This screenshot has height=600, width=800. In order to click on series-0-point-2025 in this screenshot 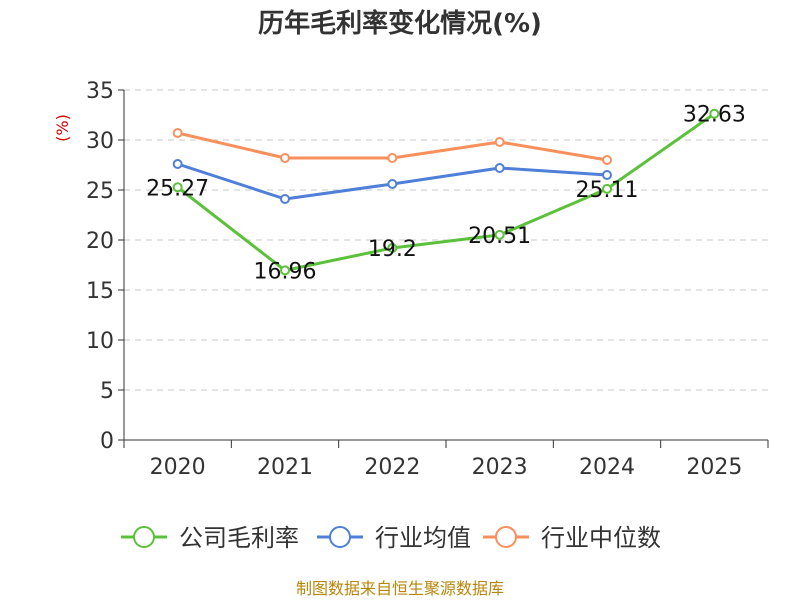, I will do `click(714, 113)`.